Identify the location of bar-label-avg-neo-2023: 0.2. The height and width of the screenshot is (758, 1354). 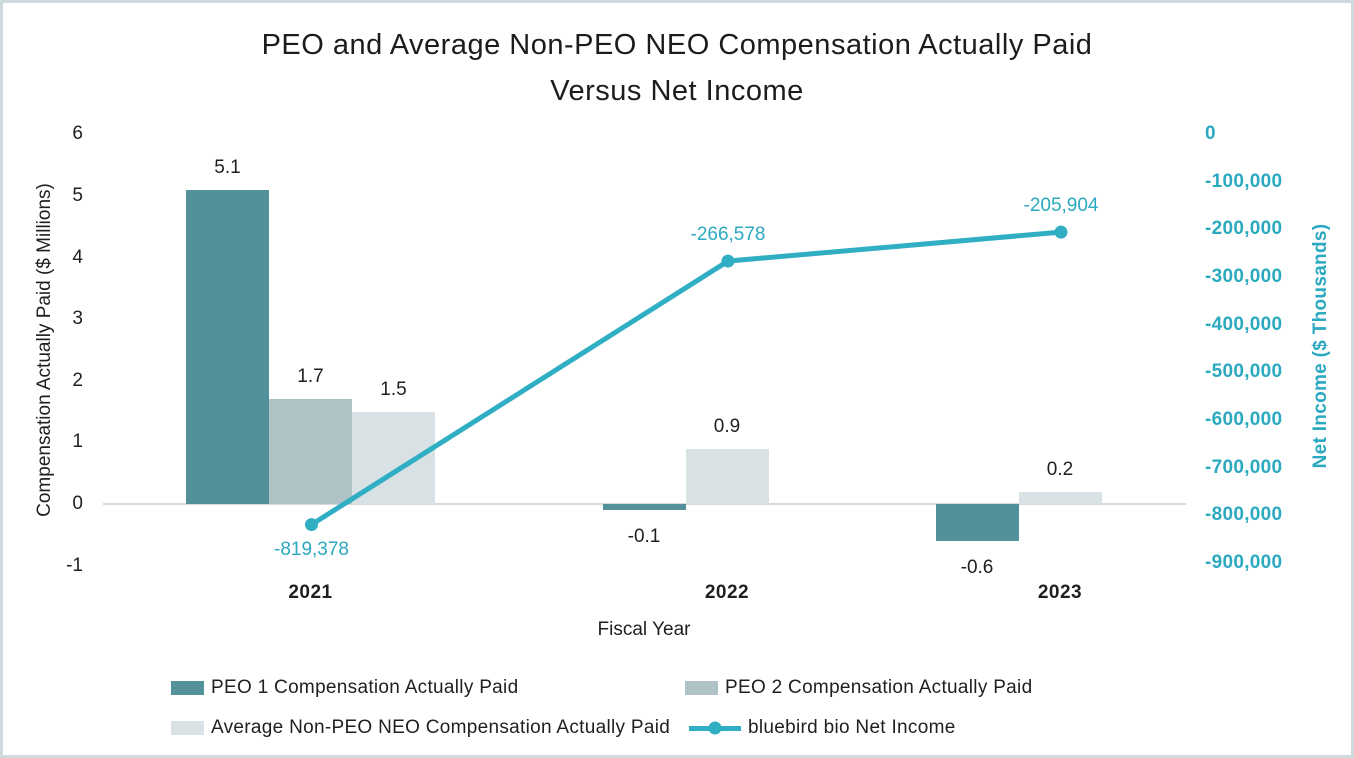
(1060, 469).